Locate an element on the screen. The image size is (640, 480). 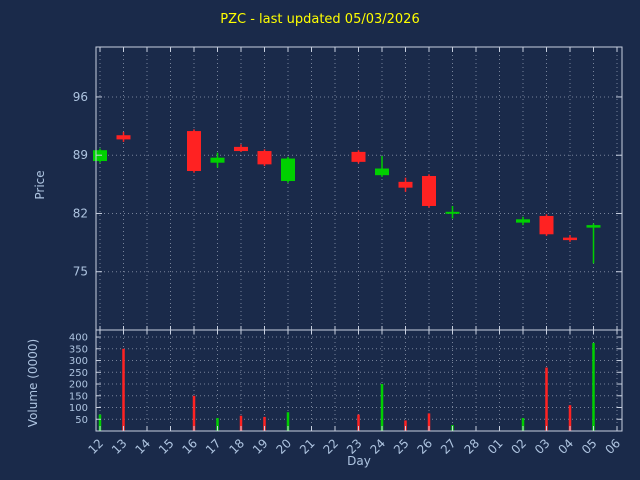
chart-title: PZC - last updated 05/03/2026 is located at coordinates (320, 19).